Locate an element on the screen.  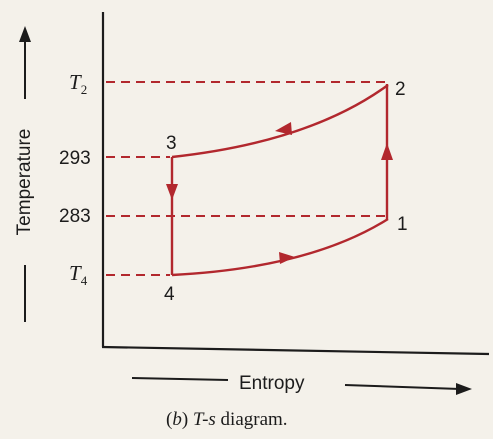
diagram-caption: (b) T-s diagram. is located at coordinates (227, 419).